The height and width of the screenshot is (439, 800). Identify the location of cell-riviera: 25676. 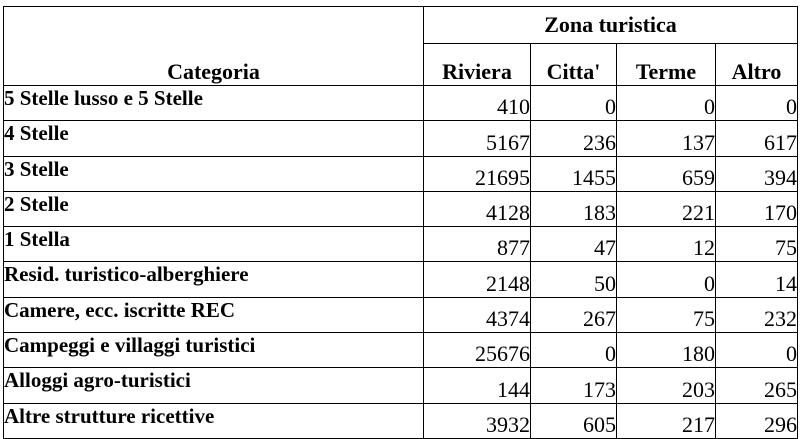
(477, 350).